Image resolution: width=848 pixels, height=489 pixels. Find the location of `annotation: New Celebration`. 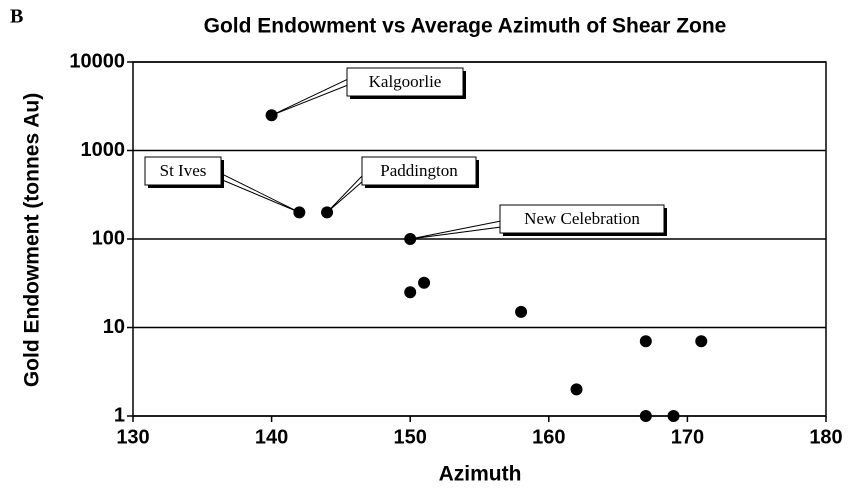

annotation: New Celebration is located at coordinates (582, 218).